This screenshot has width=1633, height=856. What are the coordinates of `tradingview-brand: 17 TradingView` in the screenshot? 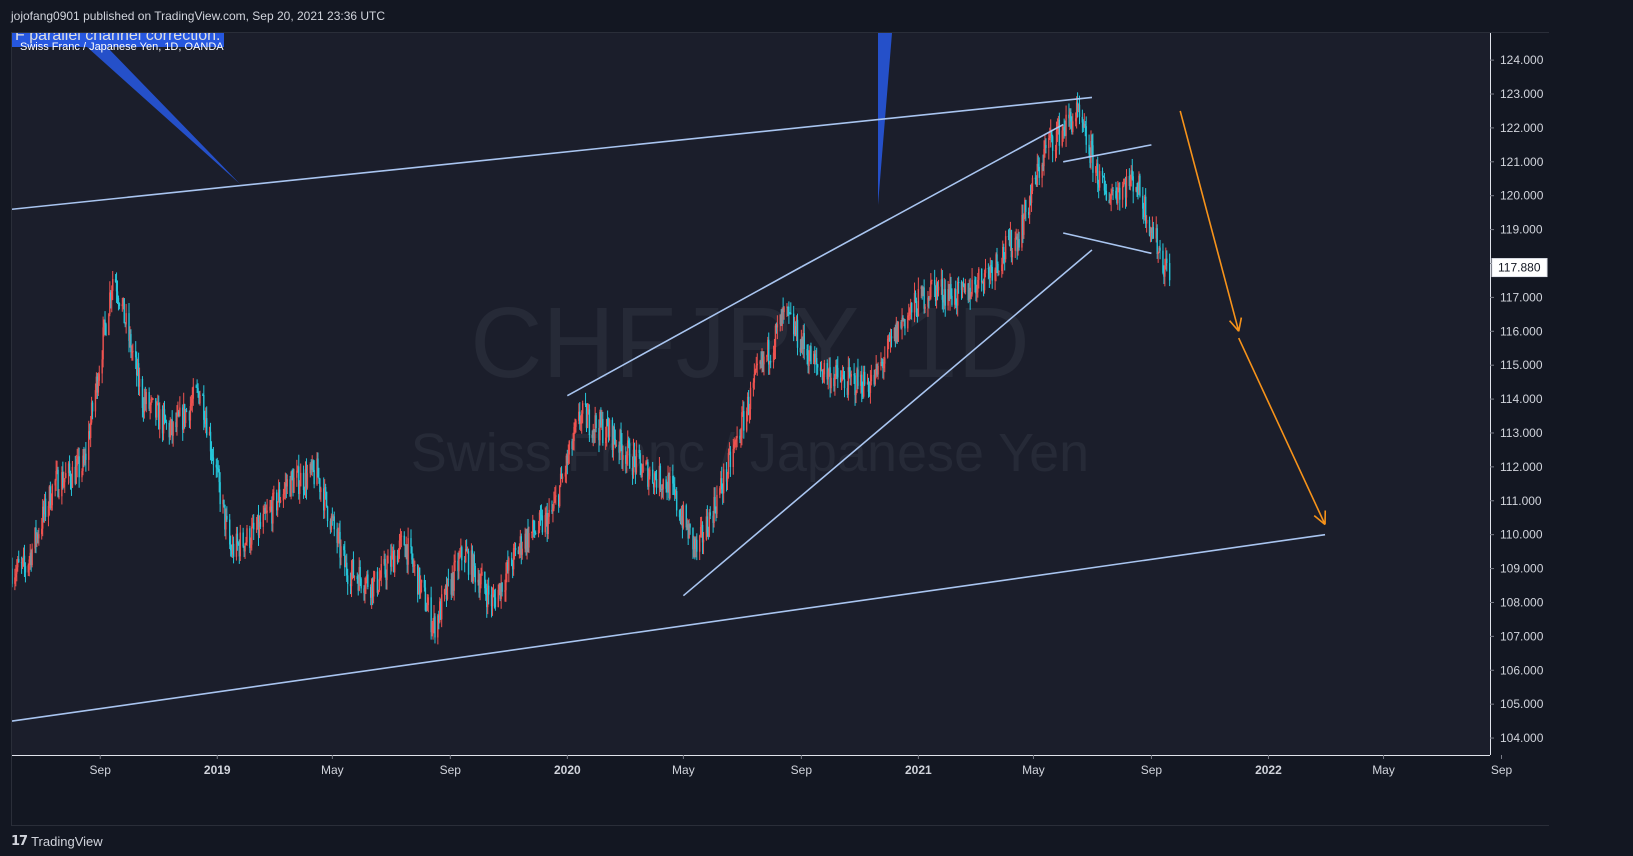 It's located at (57, 841).